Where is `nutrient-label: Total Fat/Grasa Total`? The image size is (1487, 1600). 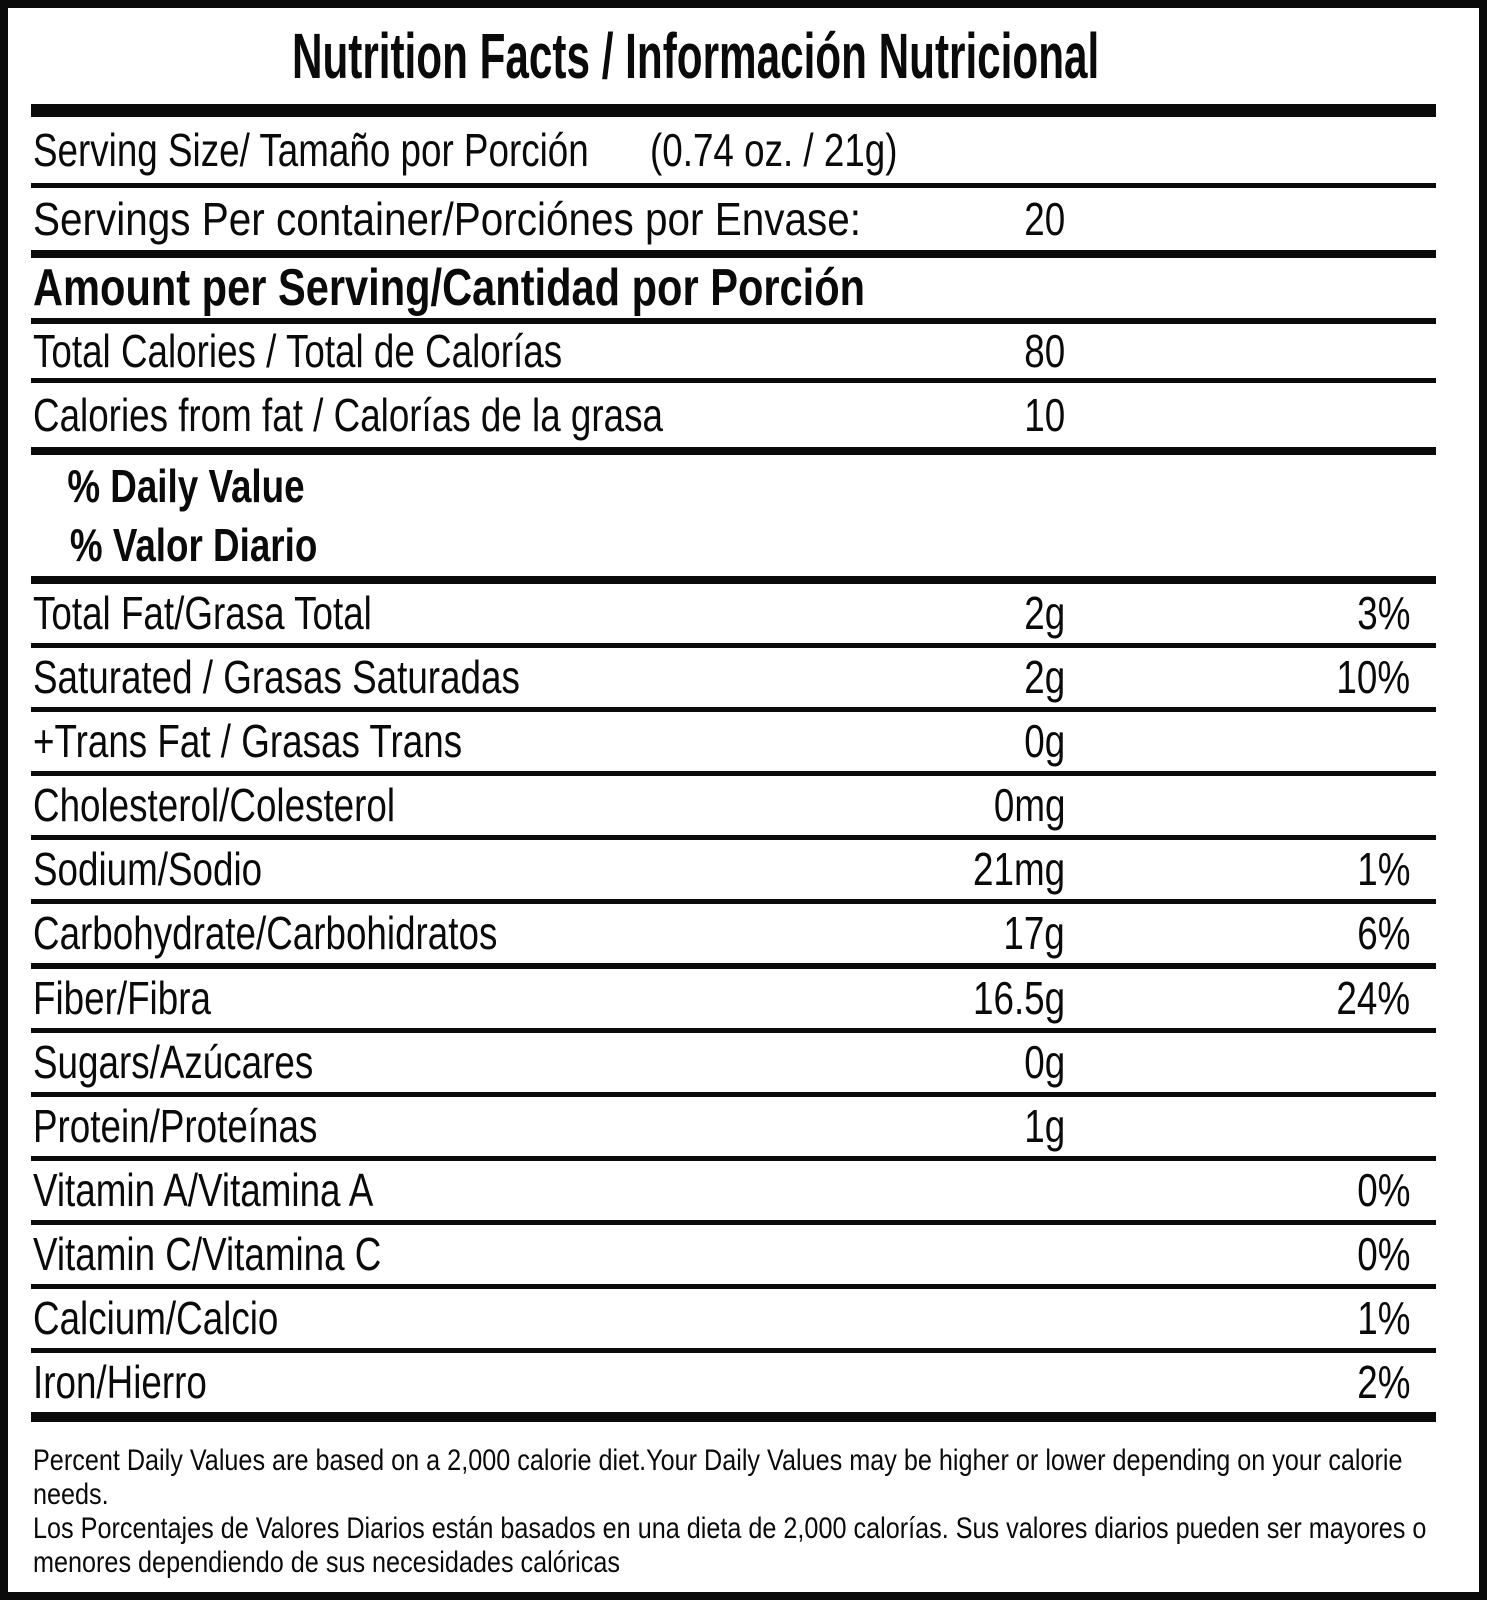 nutrient-label: Total Fat/Grasa Total is located at coordinates (202, 613).